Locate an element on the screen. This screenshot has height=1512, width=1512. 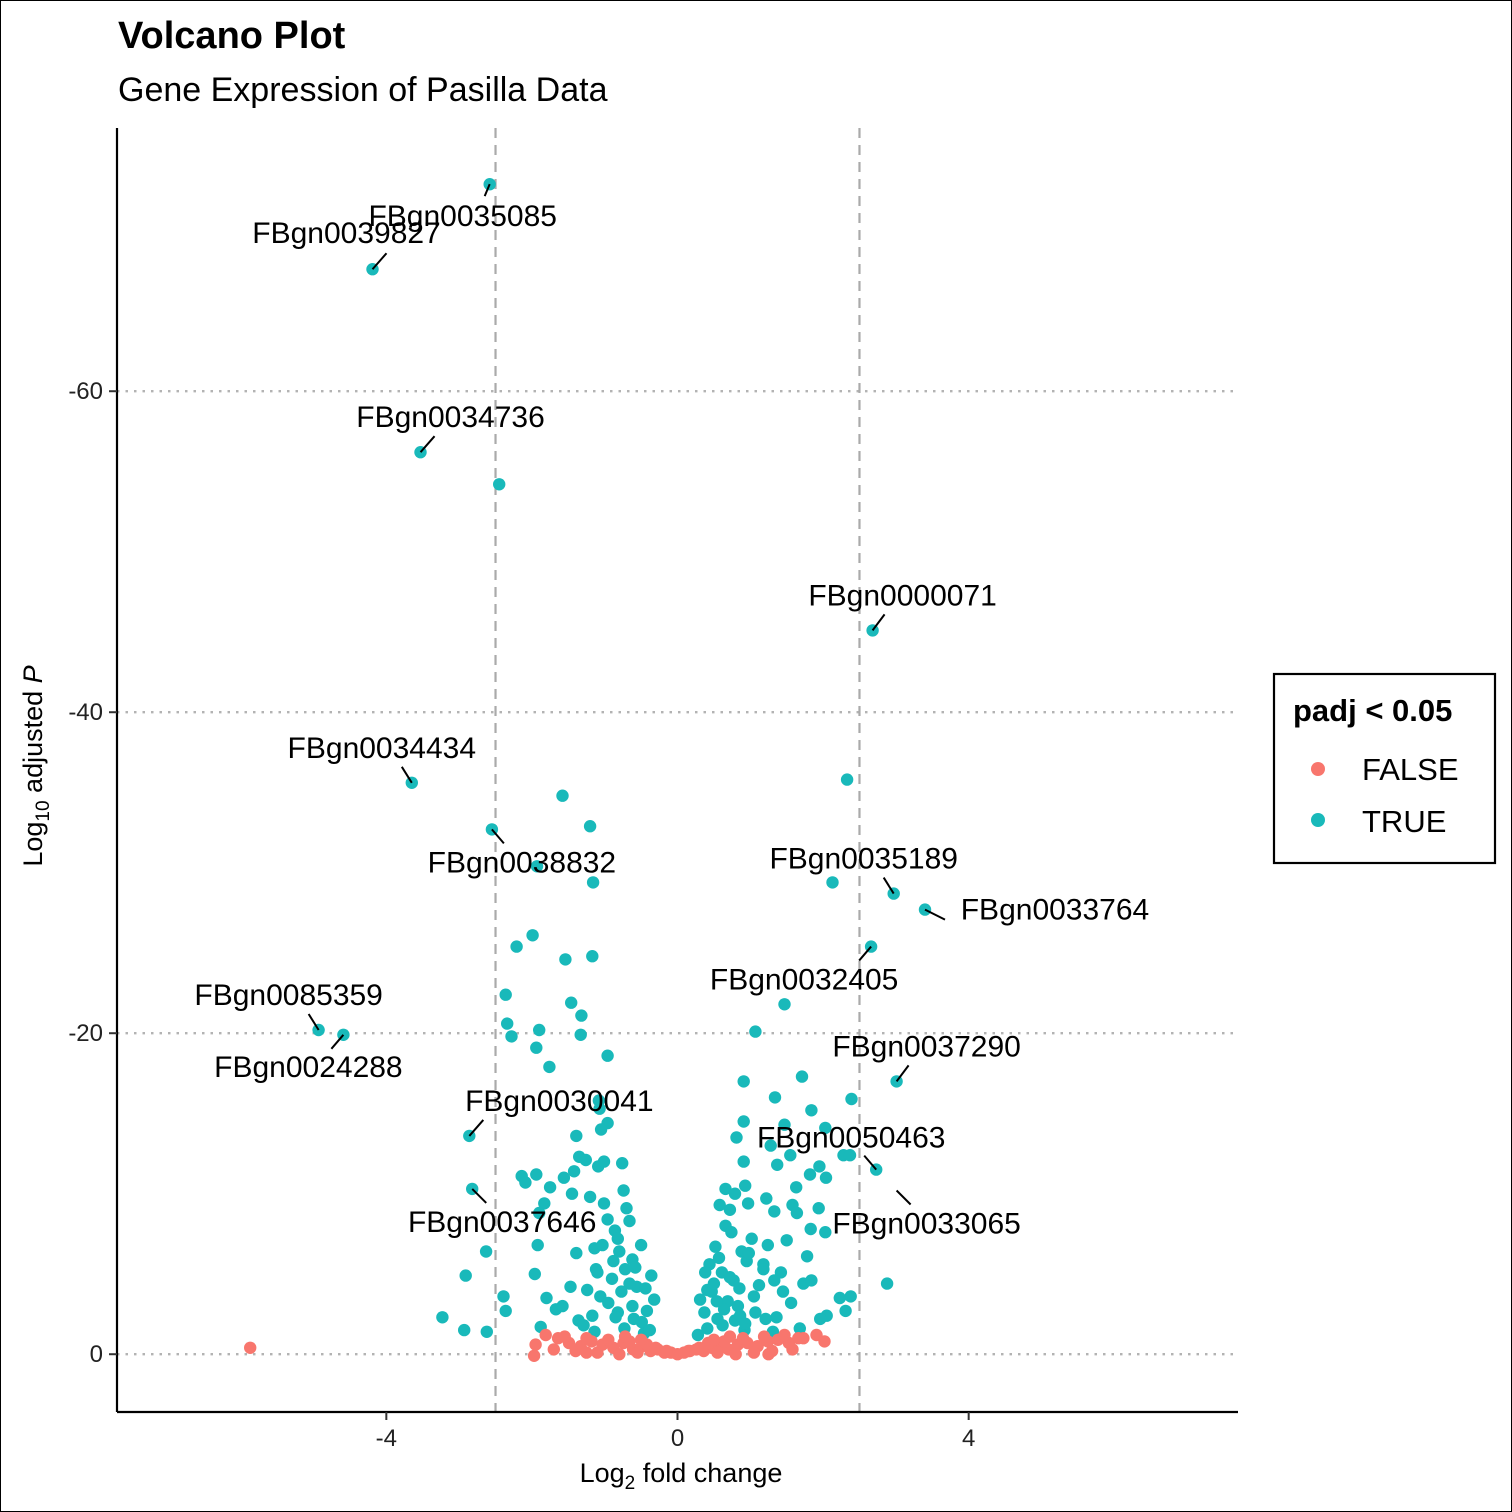
gene-label: FBgn0000071 is located at coordinates (902, 595).